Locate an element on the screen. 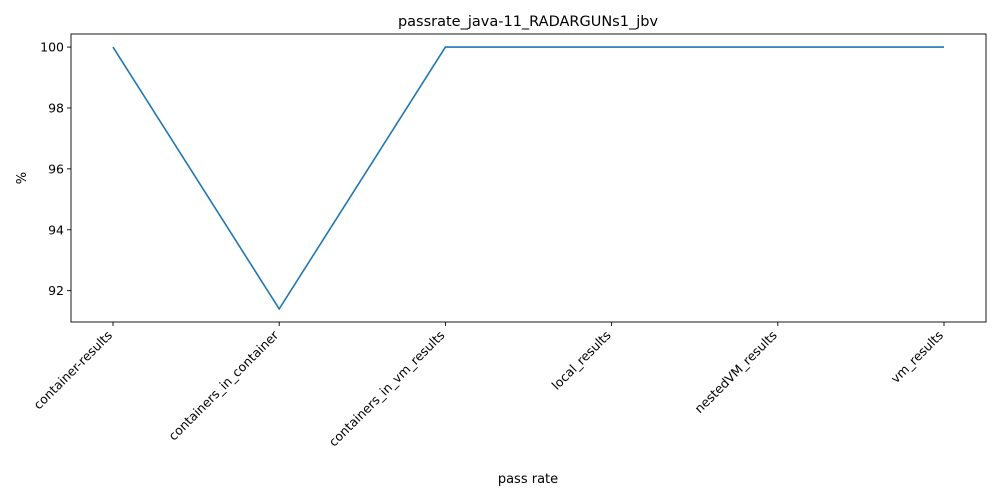 The height and width of the screenshot is (504, 1000). y-tick-label-98: 98 is located at coordinates (56, 107).